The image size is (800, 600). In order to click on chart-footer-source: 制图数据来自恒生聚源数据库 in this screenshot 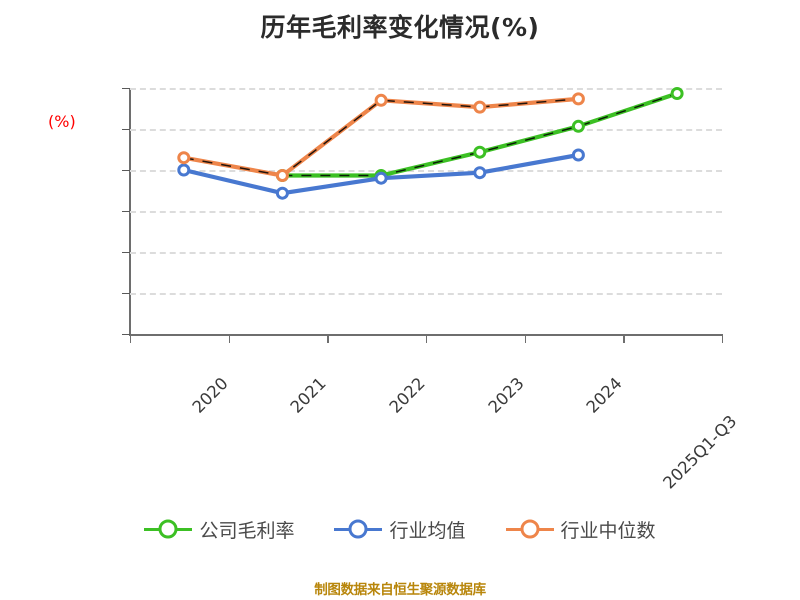, I will do `click(400, 590)`.